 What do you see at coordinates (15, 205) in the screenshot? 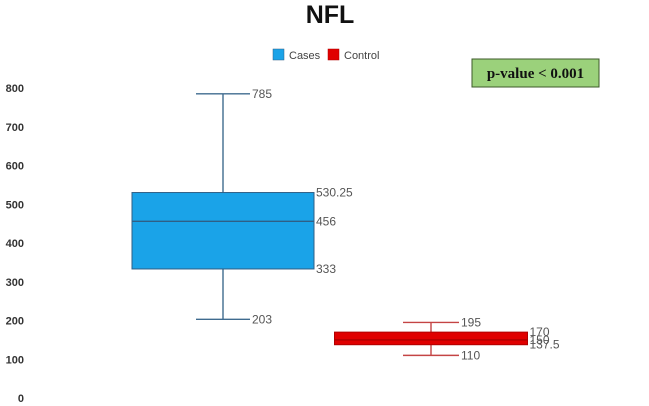
I see `y-tick-label: 500` at bounding box center [15, 205].